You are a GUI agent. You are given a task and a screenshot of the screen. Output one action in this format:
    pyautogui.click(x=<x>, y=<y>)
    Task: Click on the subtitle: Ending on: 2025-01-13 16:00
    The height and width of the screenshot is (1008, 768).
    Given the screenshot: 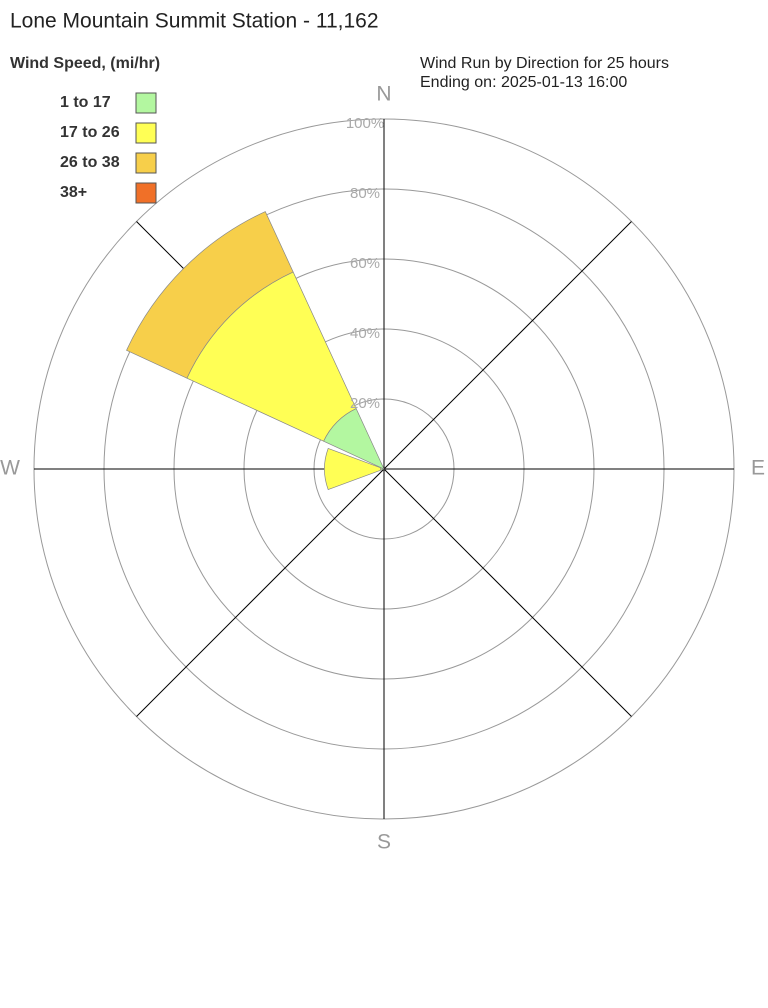 What is the action you would take?
    pyautogui.click(x=523, y=82)
    